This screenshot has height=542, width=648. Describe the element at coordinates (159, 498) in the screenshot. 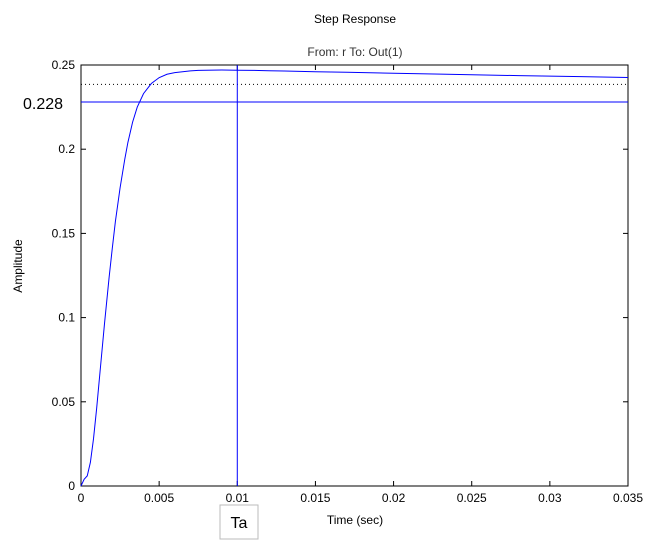

I see `x-tick-label: 0.005` at that location.